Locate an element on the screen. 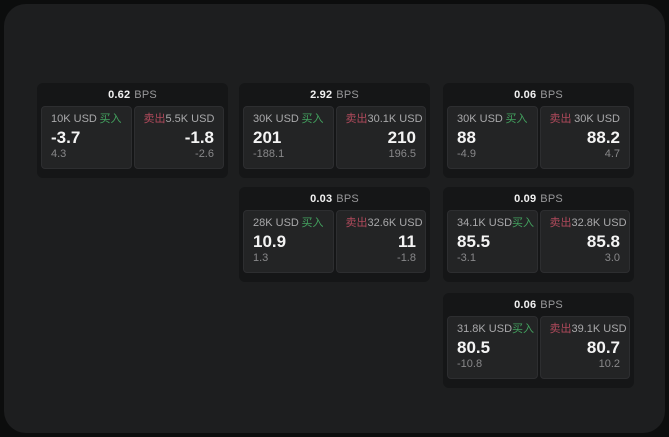  buy-value: 88 is located at coordinates (466, 137).